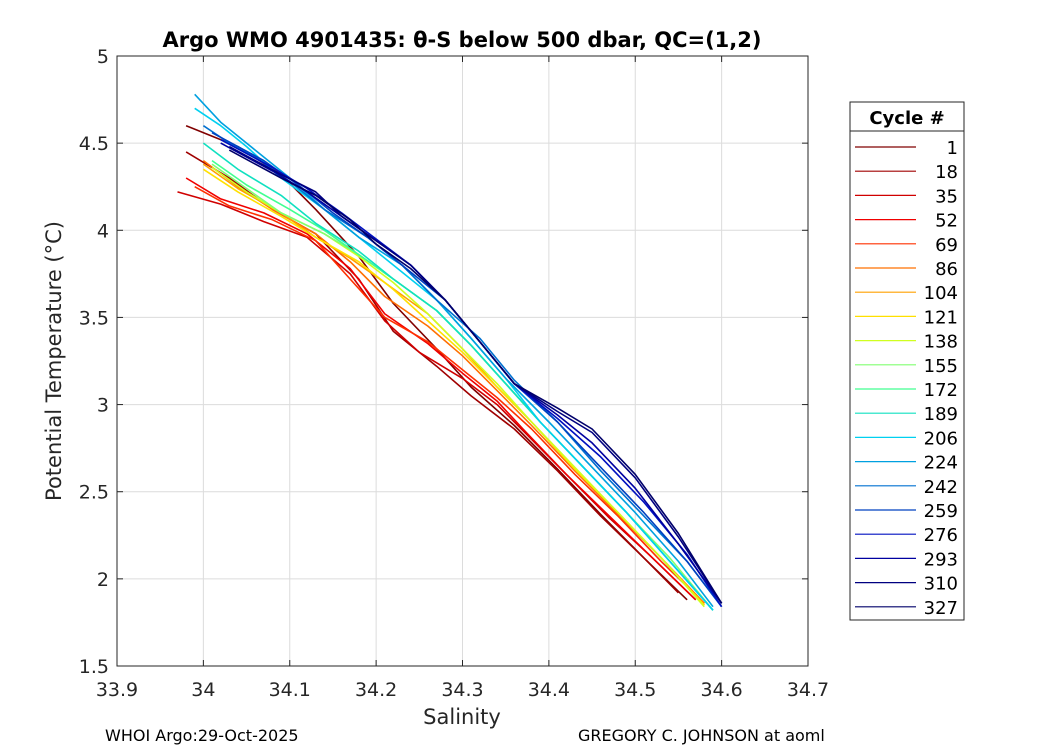 The width and height of the screenshot is (1050, 750). I want to click on legend-label: 293, so click(941, 559).